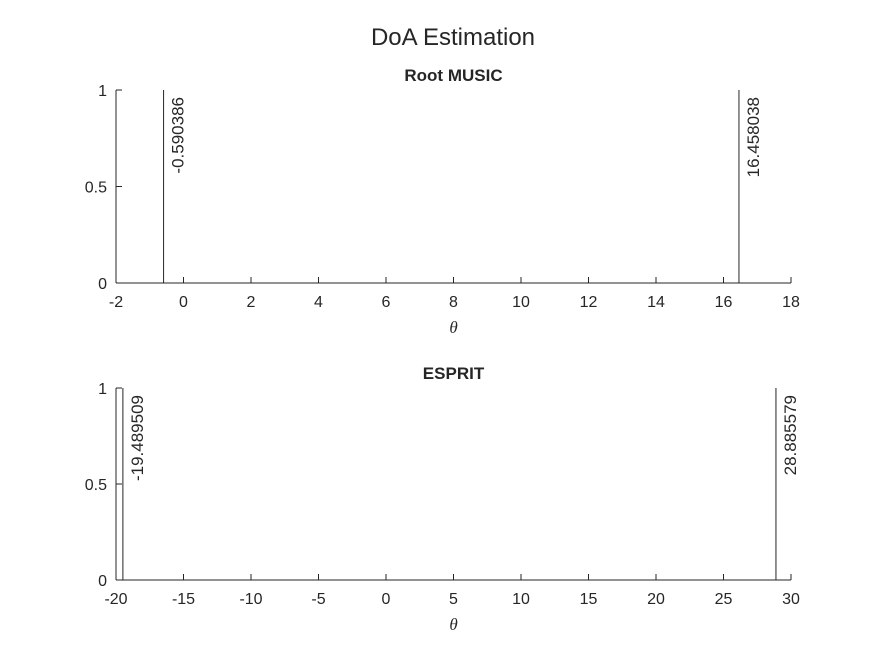 This screenshot has width=875, height=656. What do you see at coordinates (589, 599) in the screenshot?
I see `x-tick-label: 15` at bounding box center [589, 599].